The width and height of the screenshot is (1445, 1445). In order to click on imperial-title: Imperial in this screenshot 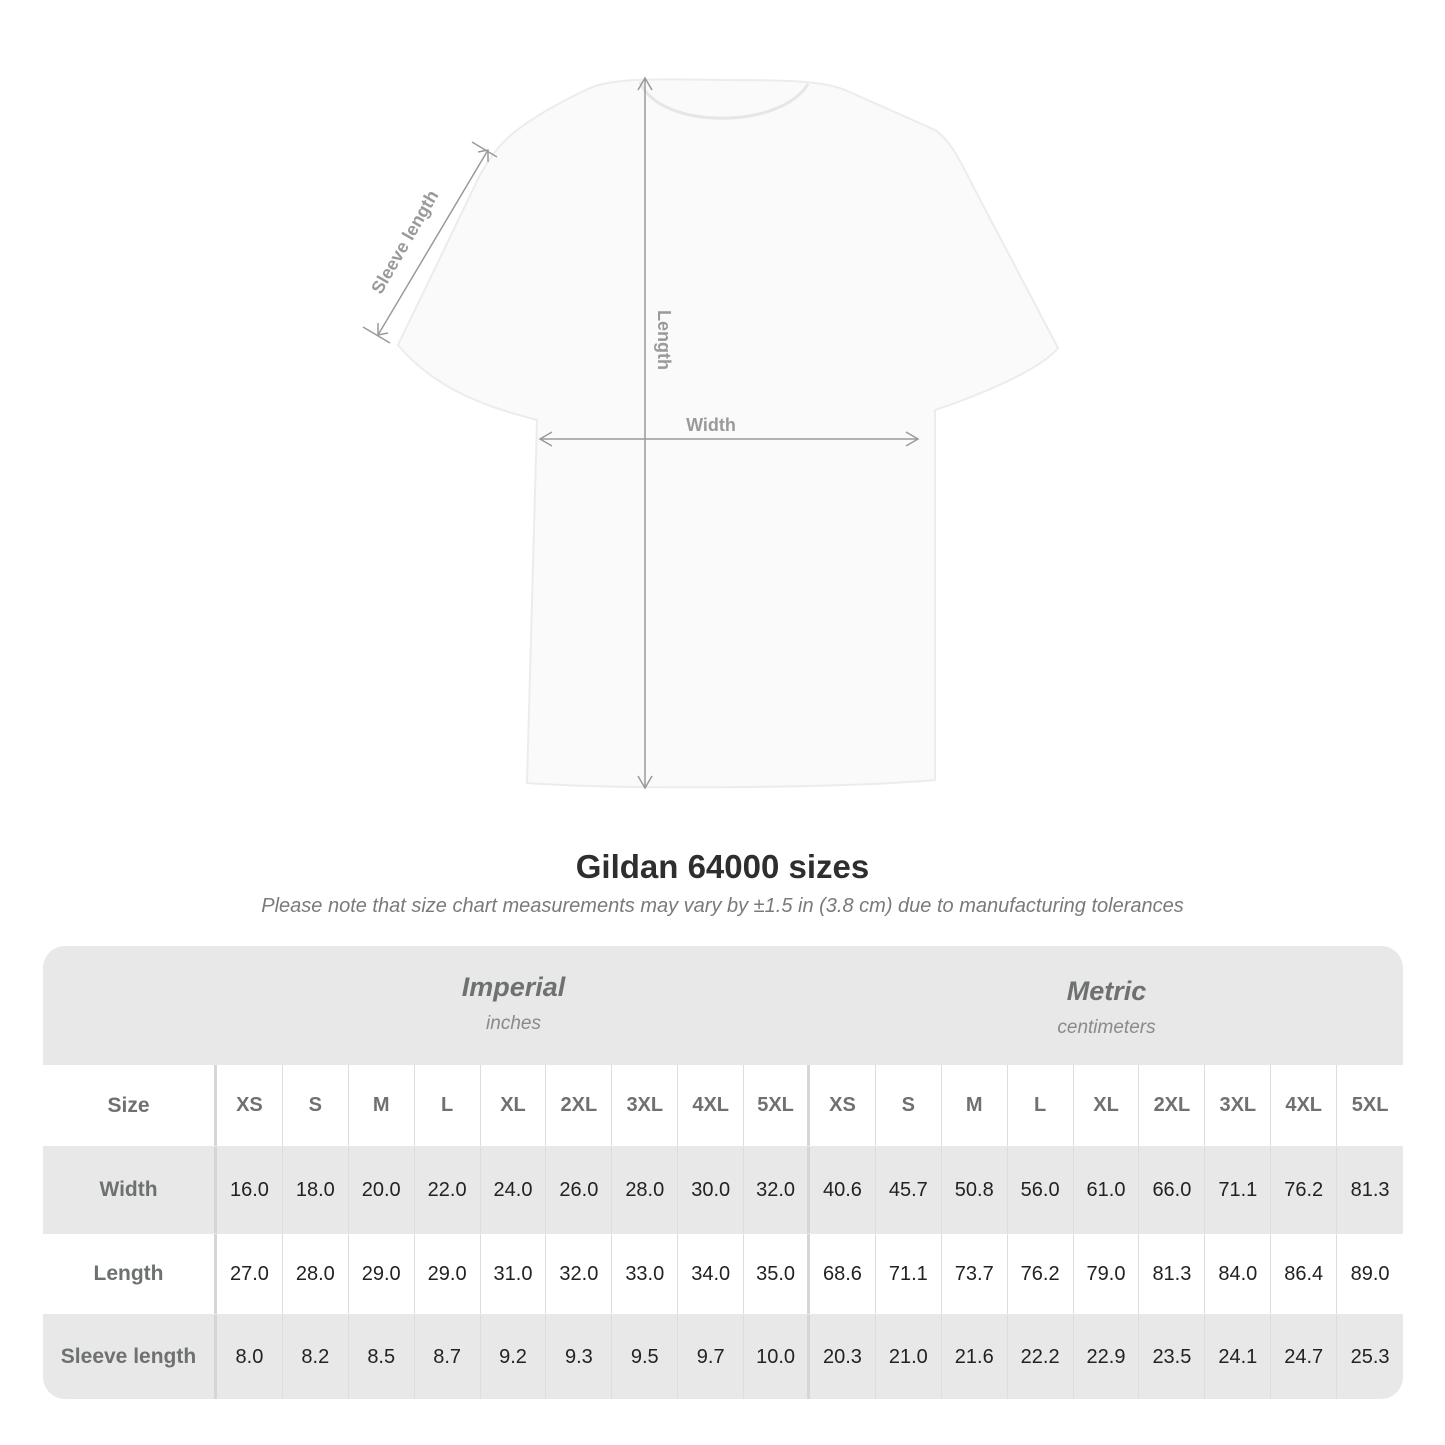, I will do `click(513, 987)`.